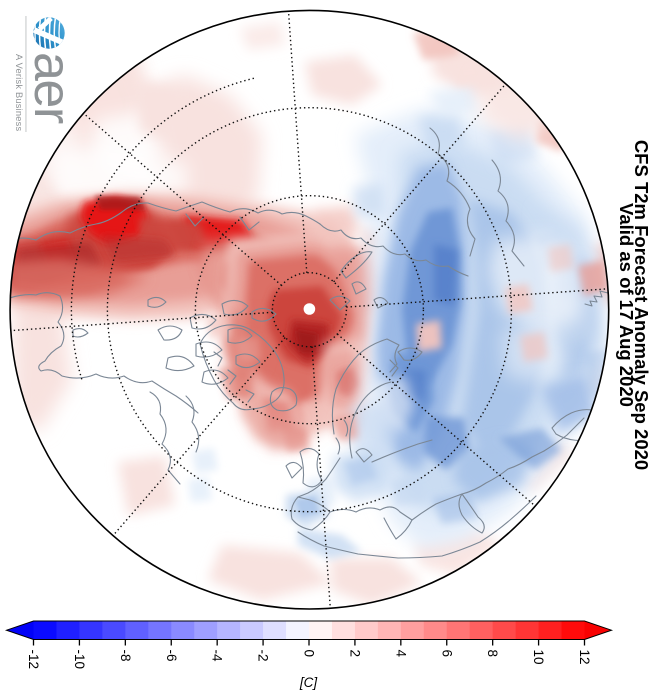 This screenshot has width=657, height=700. I want to click on svg-text: 0, so click(309, 654).